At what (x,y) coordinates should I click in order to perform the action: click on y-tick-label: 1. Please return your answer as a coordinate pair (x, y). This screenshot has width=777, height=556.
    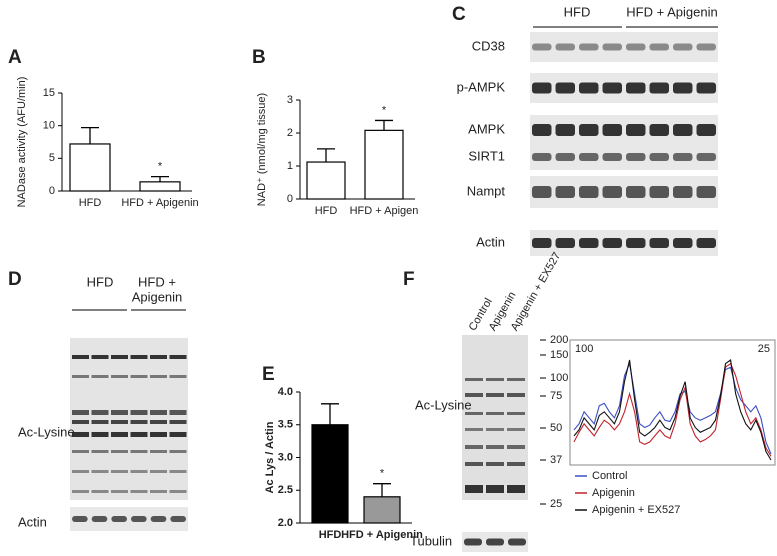
    Looking at the image, I should click on (290, 166).